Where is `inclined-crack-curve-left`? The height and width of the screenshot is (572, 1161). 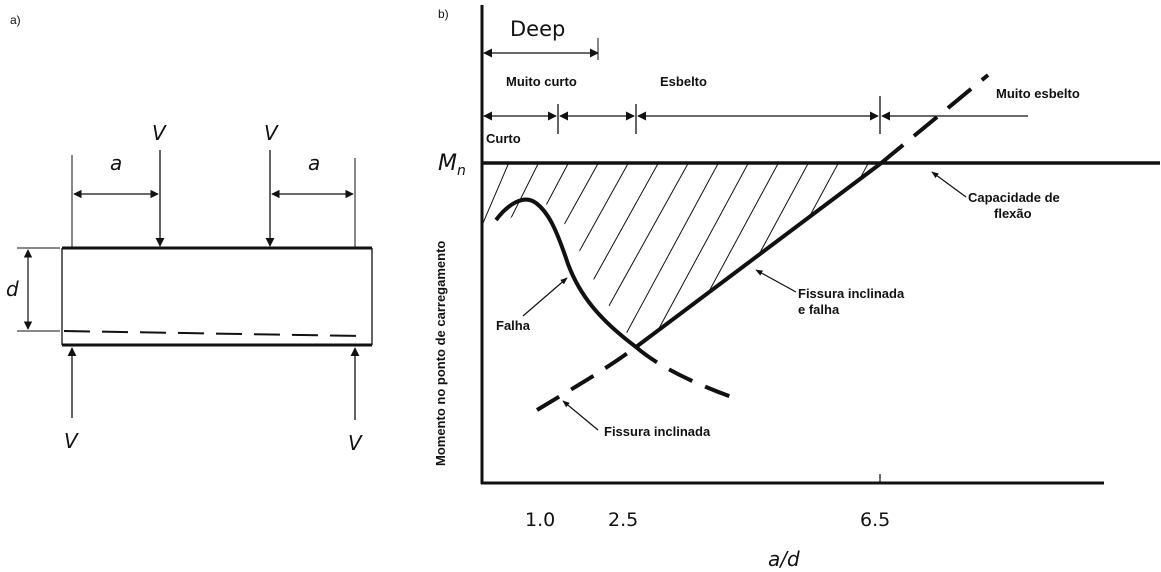 inclined-crack-curve-left is located at coordinates (586, 378).